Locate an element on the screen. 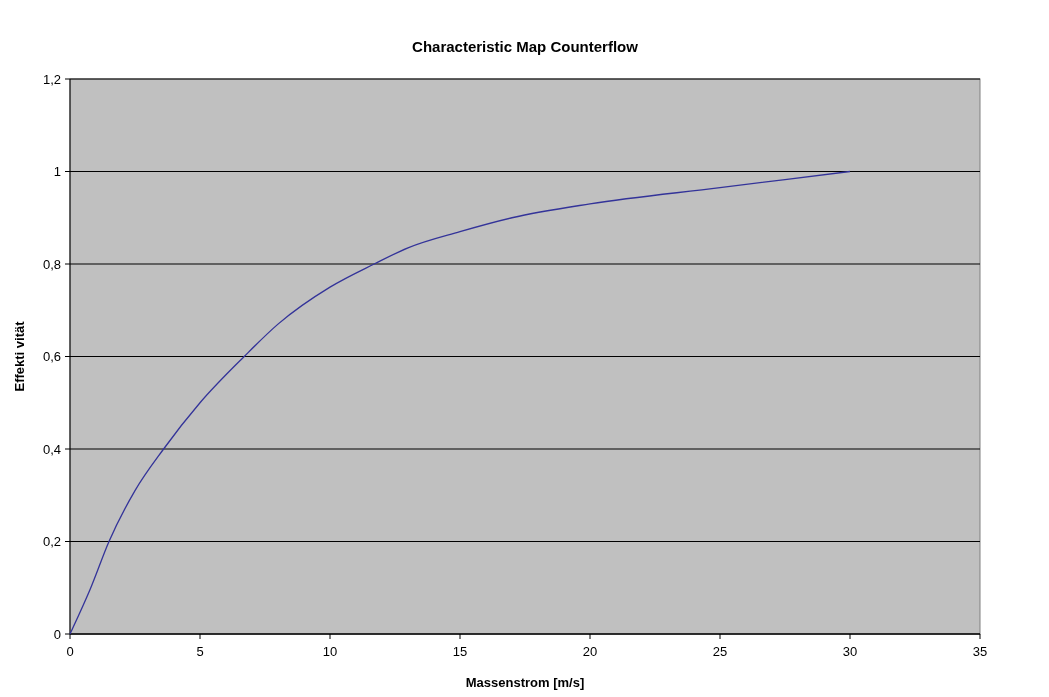 This screenshot has width=1049, height=697. y-tick-label: 0,8 is located at coordinates (51, 264).